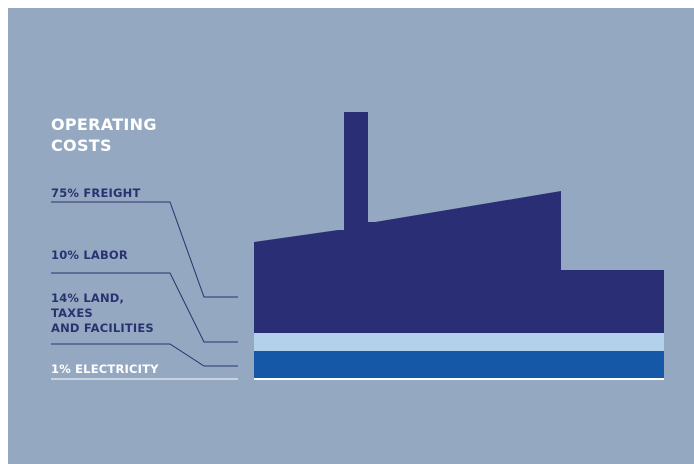  What do you see at coordinates (459, 364) in the screenshot?
I see `land-taxes-facilities-band` at bounding box center [459, 364].